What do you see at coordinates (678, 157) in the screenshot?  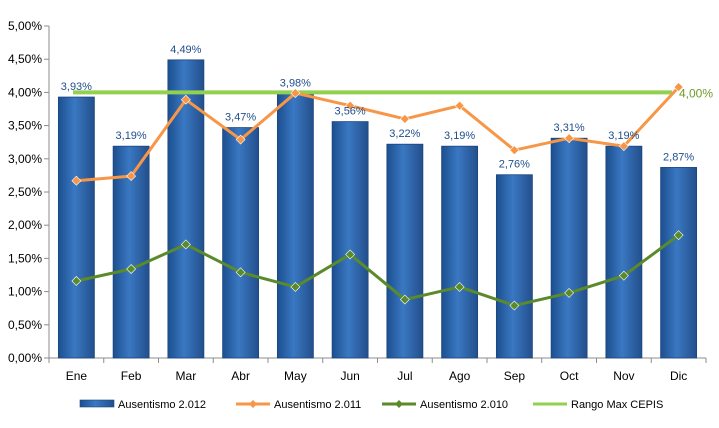 I see `bar-data-label: 2,87%` at bounding box center [678, 157].